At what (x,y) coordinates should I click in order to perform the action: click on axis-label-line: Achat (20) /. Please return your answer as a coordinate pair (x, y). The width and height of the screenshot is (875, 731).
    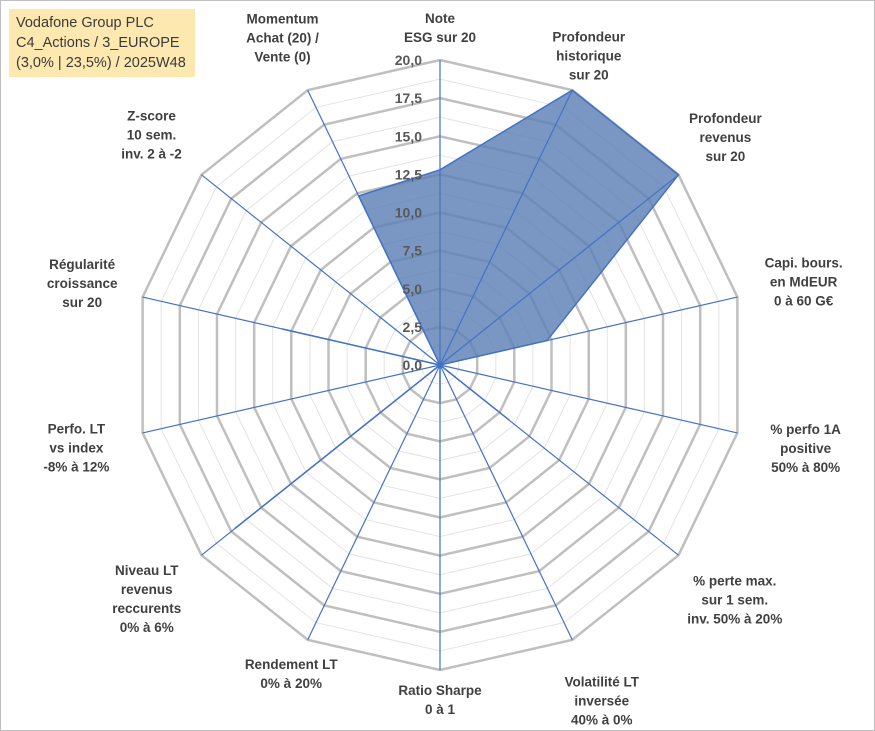
    Looking at the image, I should click on (282, 37).